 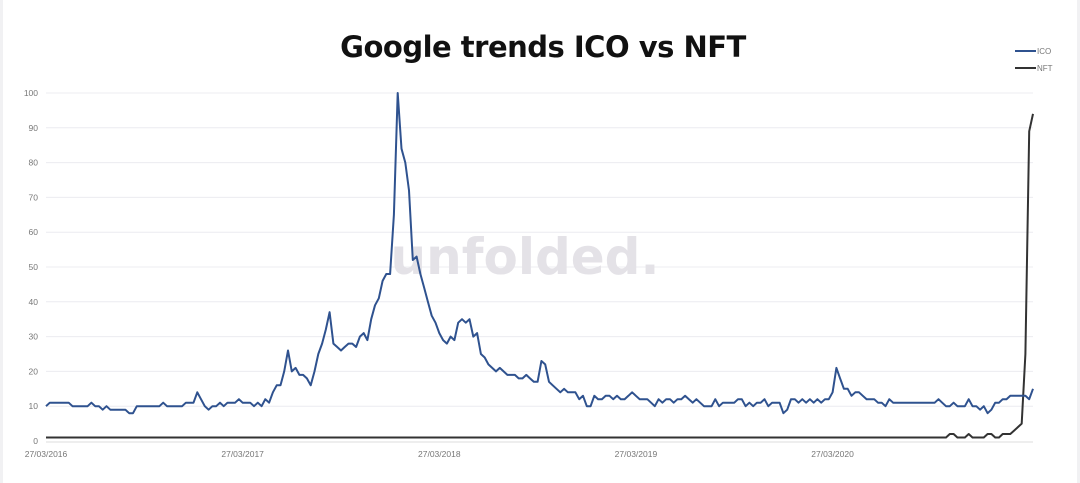 What do you see at coordinates (242, 454) in the screenshot?
I see `x-tick-label: 27/03/2017` at bounding box center [242, 454].